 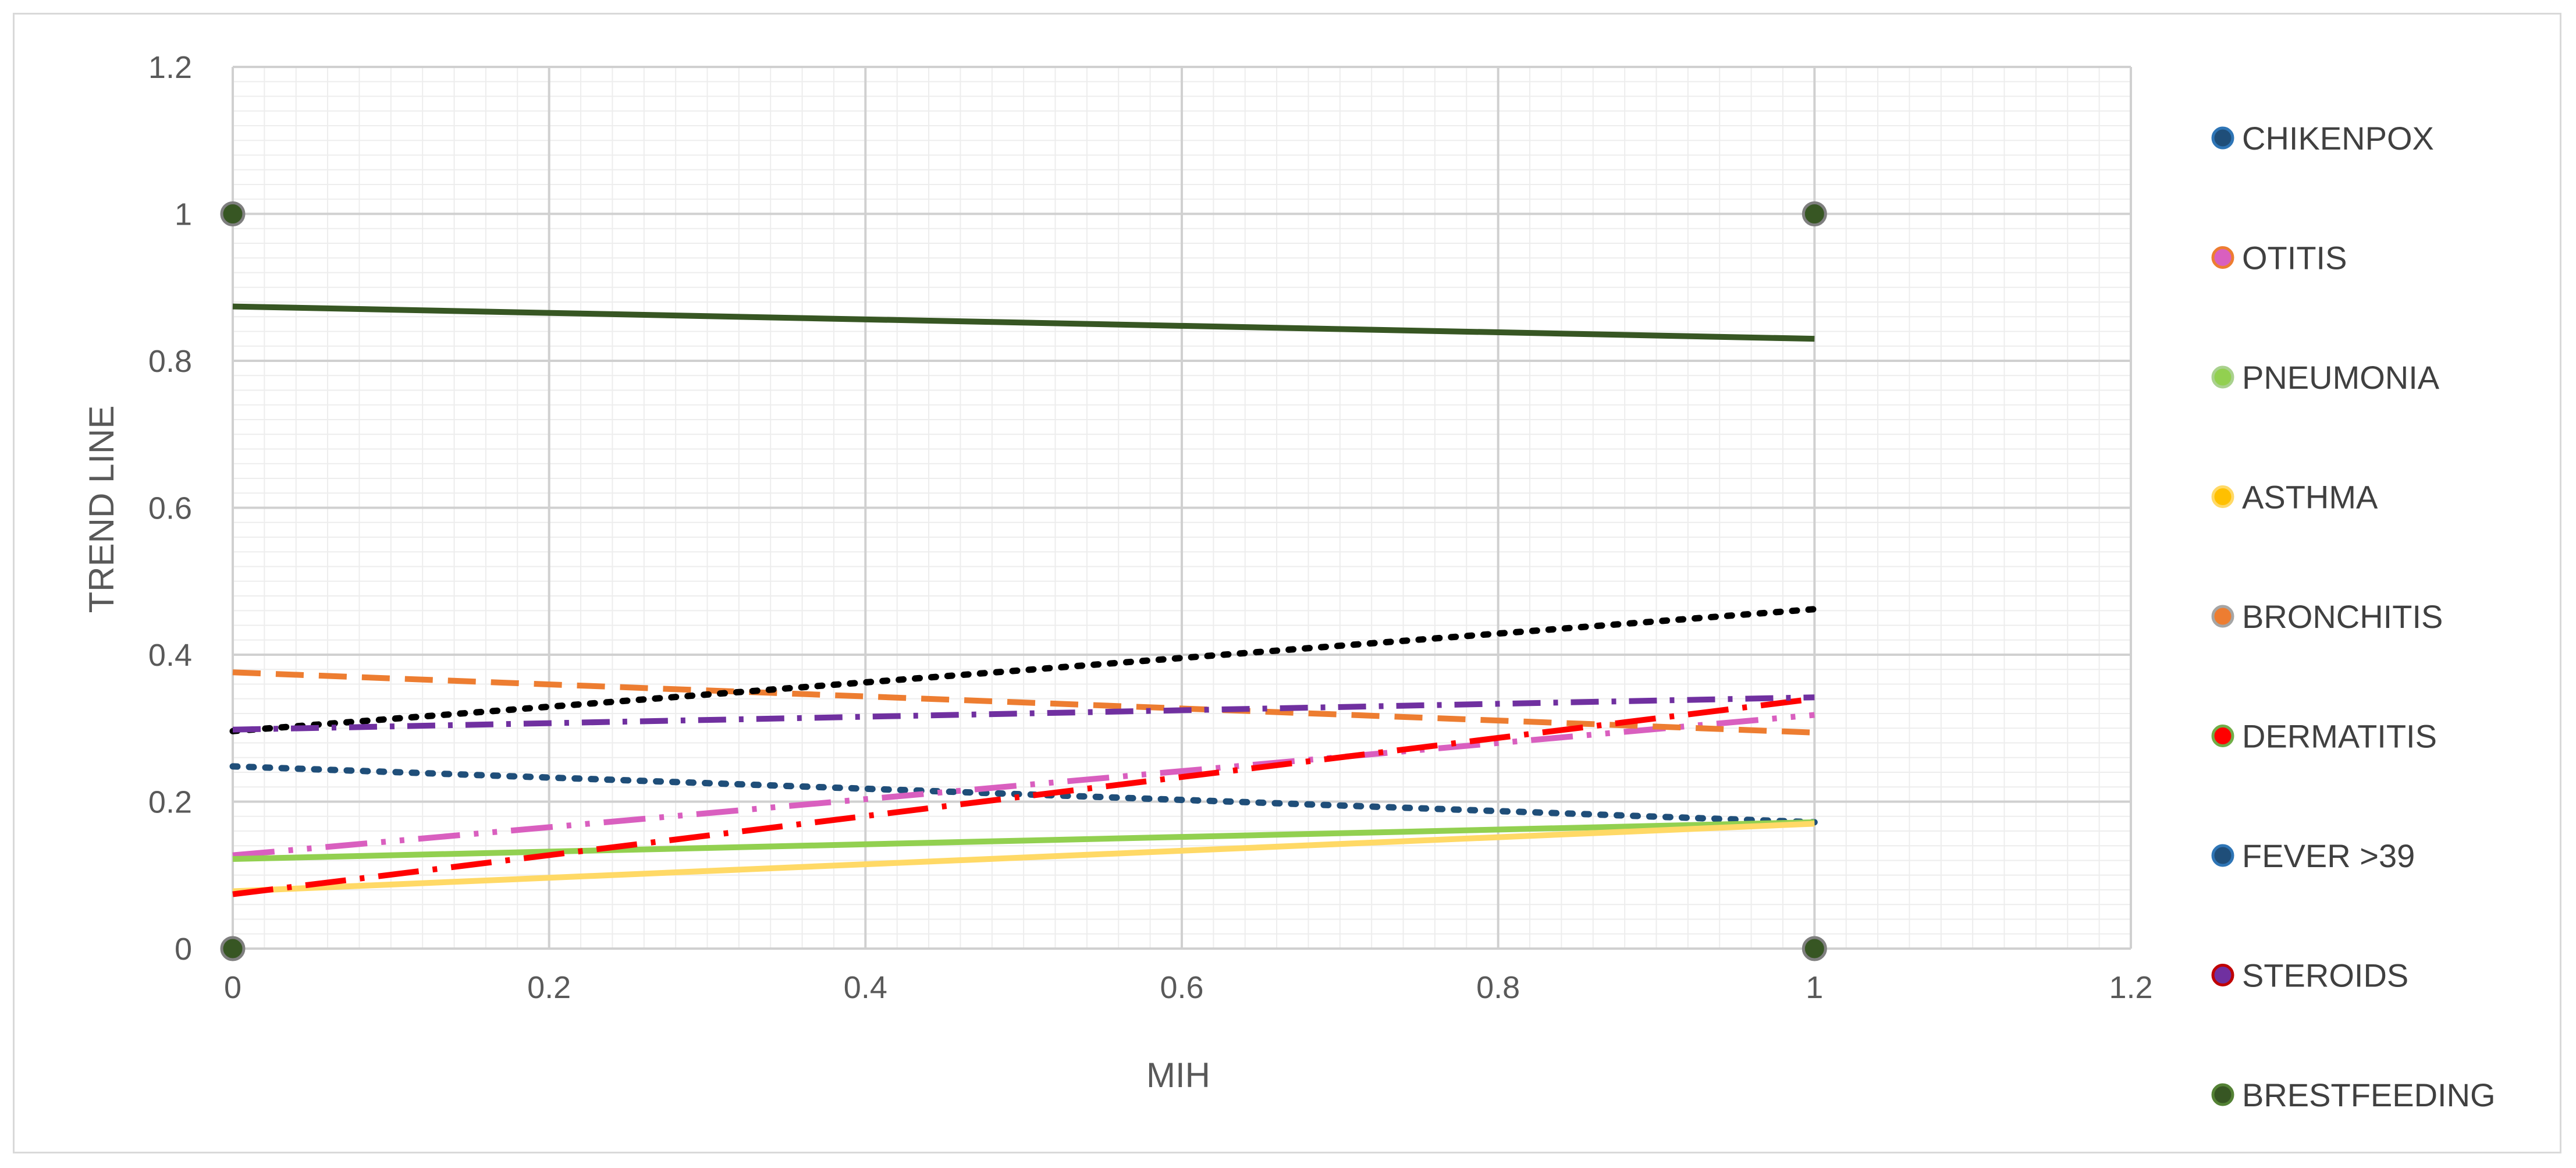 I want to click on x-tick-labels: 0 0.2 0.4 0.6 0.8 1 1.2, so click(x=1188, y=987).